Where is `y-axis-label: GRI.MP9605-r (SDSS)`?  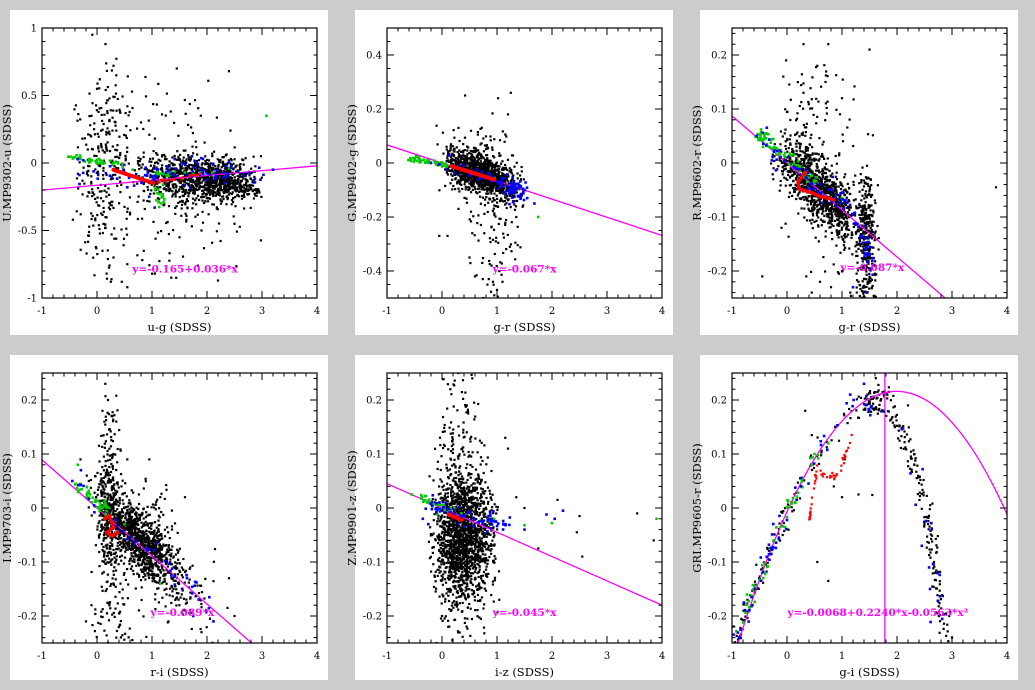
y-axis-label: GRI.MP9605-r (SDSS) is located at coordinates (697, 508).